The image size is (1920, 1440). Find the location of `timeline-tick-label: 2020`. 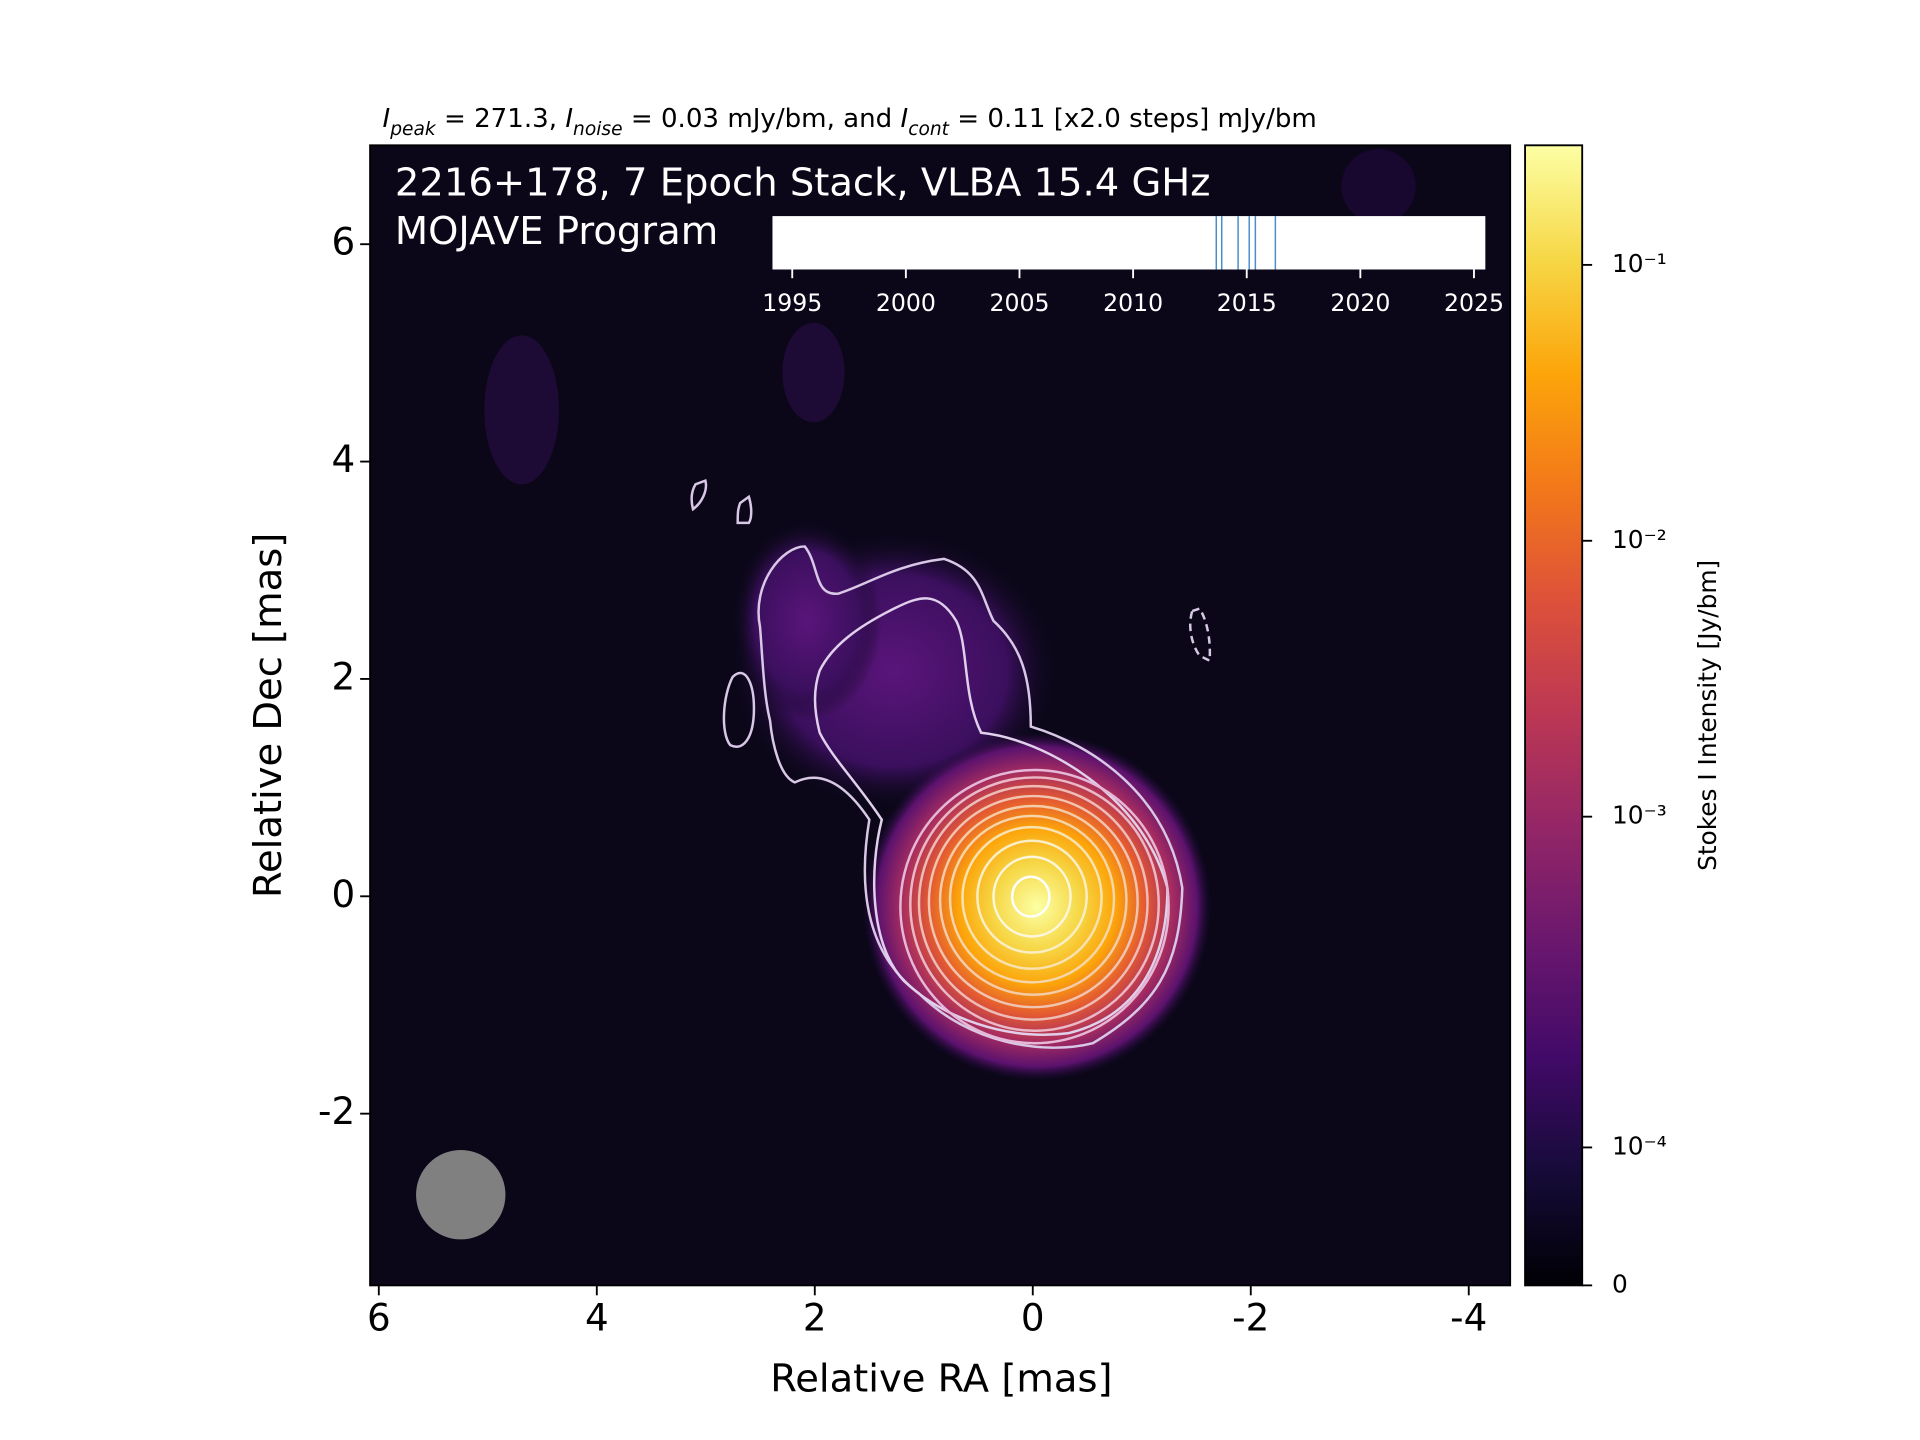

timeline-tick-label: 2020 is located at coordinates (1360, 303).